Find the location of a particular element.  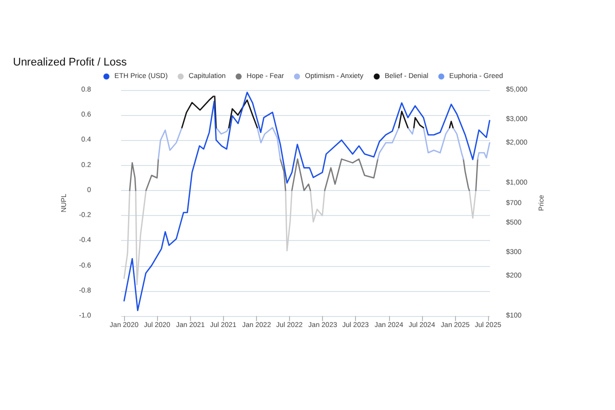

chart-title: Unrealized Profit / Loss is located at coordinates (70, 62).